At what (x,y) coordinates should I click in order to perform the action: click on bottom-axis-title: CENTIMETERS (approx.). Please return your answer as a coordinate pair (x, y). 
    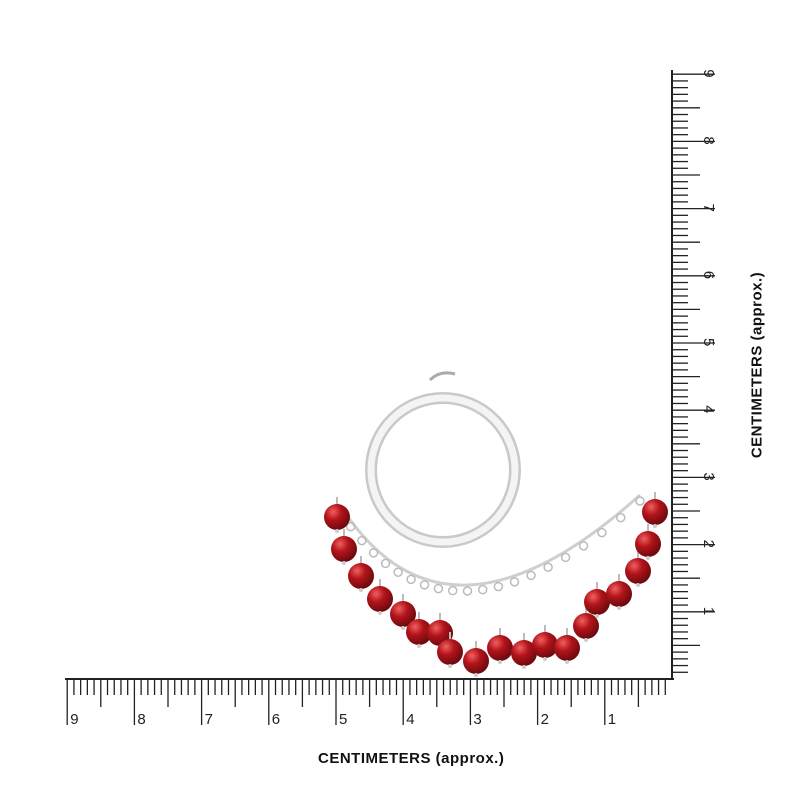
    Looking at the image, I should click on (411, 758).